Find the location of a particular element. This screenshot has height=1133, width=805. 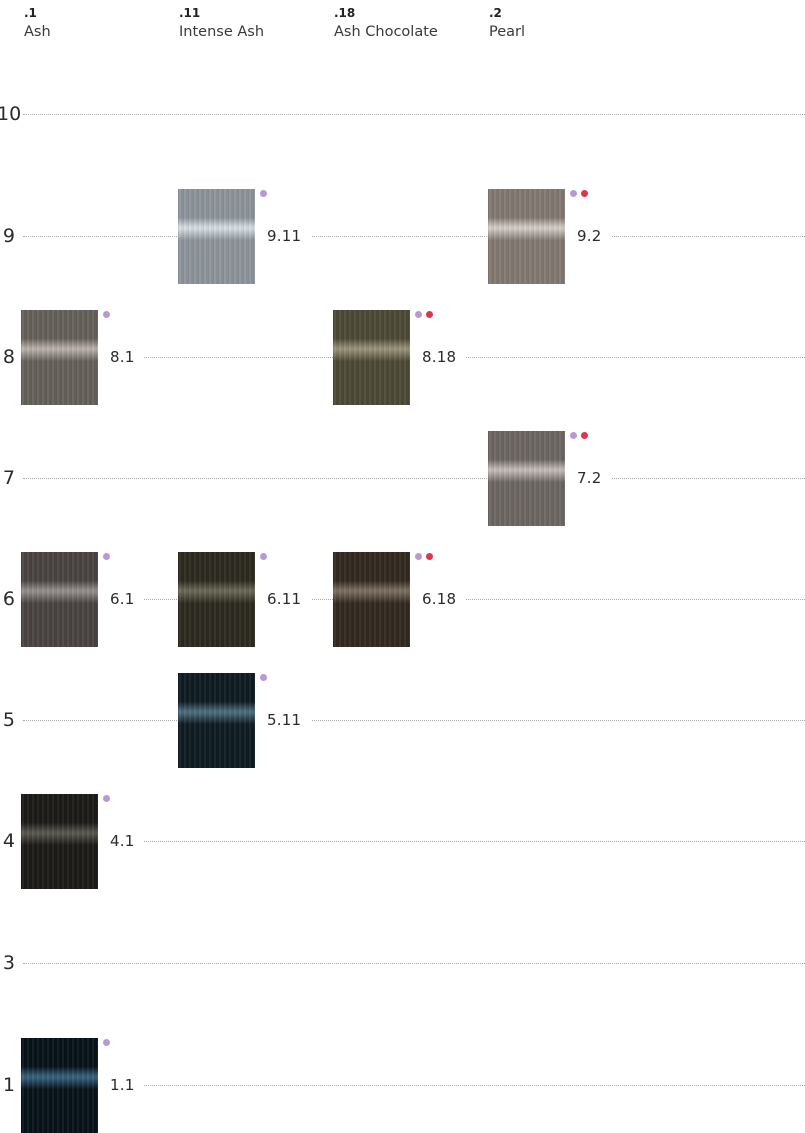

column-code: .1 is located at coordinates (30, 13).